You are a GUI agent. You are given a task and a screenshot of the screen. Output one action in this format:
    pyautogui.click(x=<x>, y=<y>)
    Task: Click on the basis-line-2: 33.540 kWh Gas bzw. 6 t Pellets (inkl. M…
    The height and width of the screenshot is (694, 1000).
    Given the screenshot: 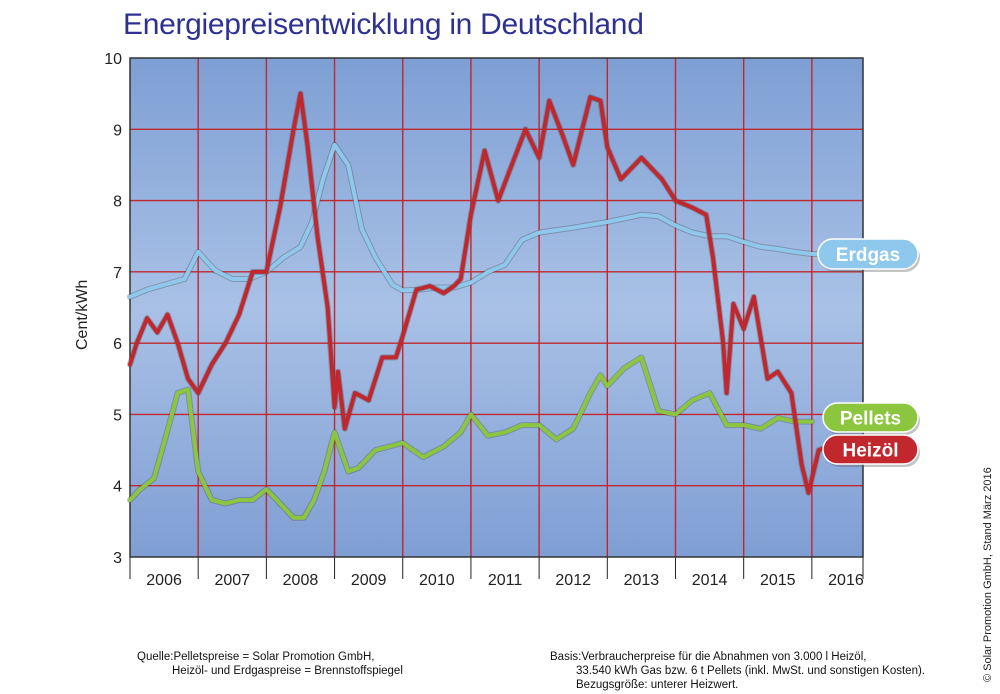 What is the action you would take?
    pyautogui.click(x=750, y=671)
    